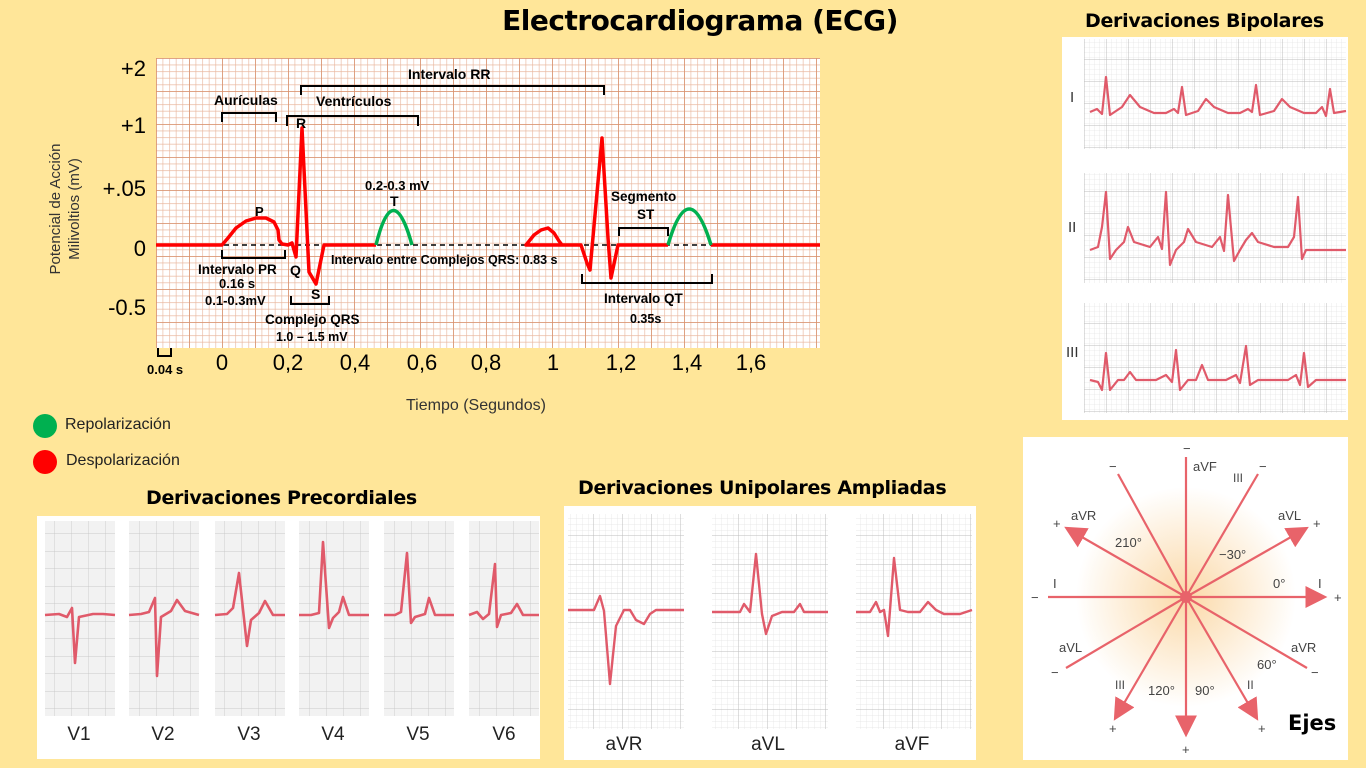 Image resolution: width=1366 pixels, height=768 pixels. I want to click on hexaxial-diagram: − − − + + − + − − + + +, so click(1186, 599).